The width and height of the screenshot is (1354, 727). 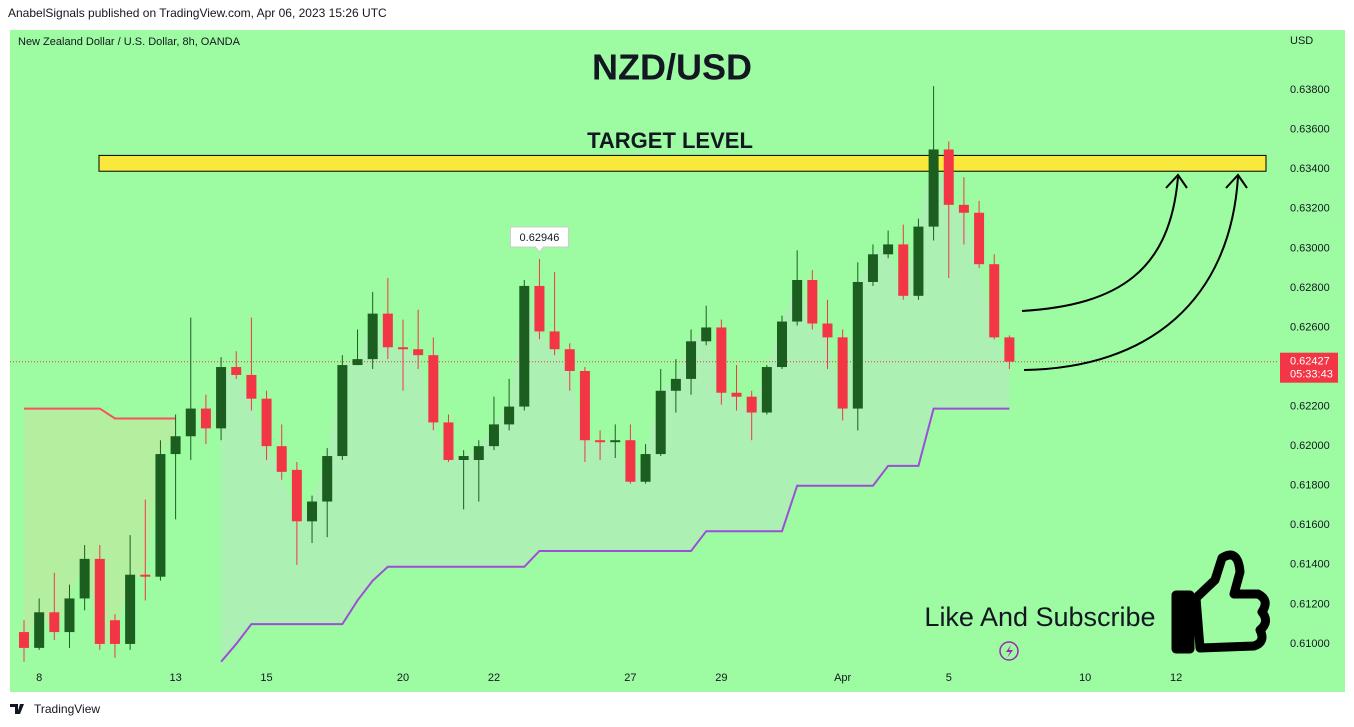 I want to click on x-tick-label: 5, so click(x=949, y=678).